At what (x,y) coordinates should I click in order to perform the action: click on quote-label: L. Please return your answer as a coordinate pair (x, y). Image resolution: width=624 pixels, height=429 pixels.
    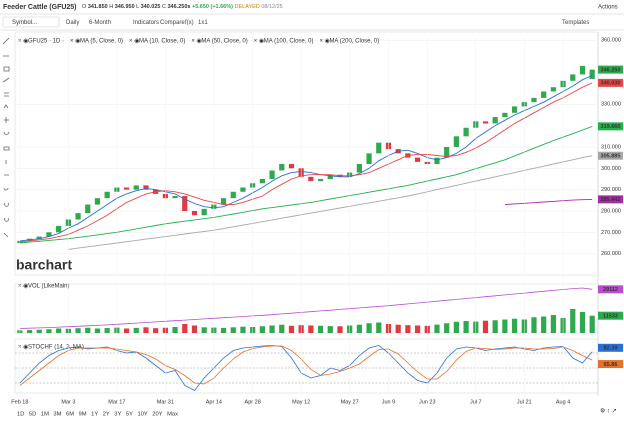
    Looking at the image, I should click on (137, 7).